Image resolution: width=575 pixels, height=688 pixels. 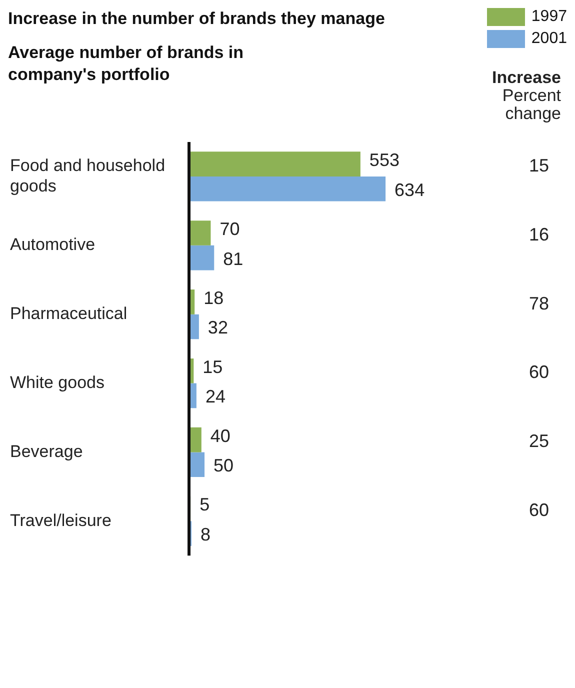 What do you see at coordinates (230, 228) in the screenshot?
I see `data-label: 70` at bounding box center [230, 228].